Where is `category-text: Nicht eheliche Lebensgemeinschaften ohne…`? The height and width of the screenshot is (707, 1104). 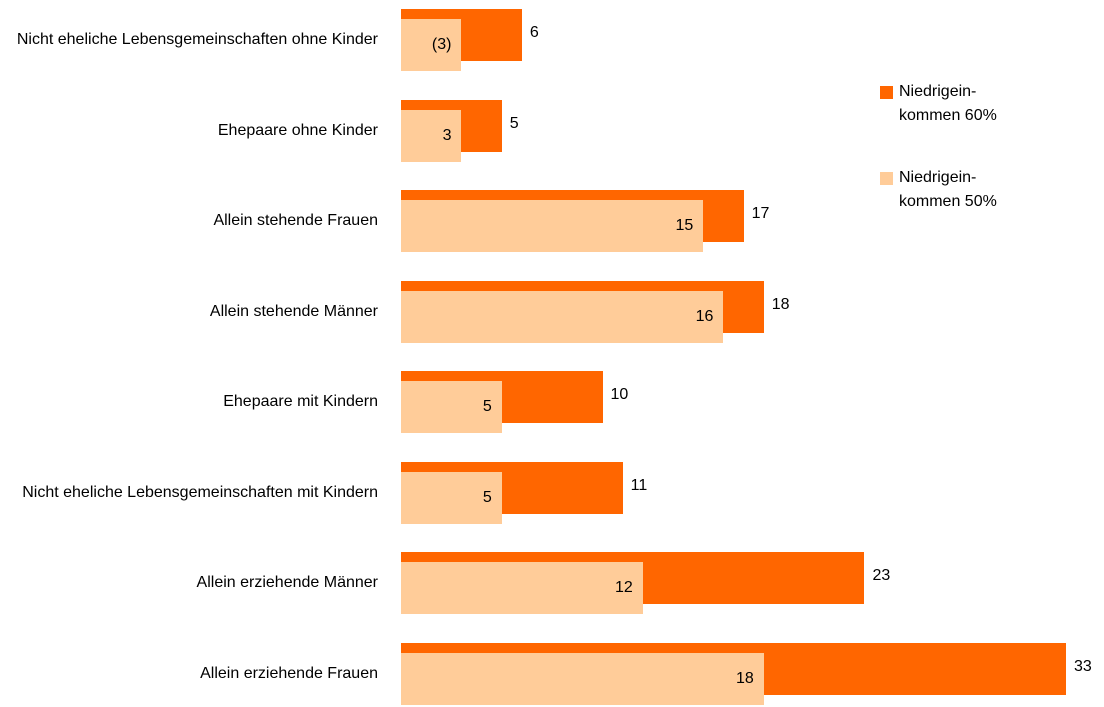 category-text: Nicht eheliche Lebensgemeinschaften ohne… is located at coordinates (197, 39).